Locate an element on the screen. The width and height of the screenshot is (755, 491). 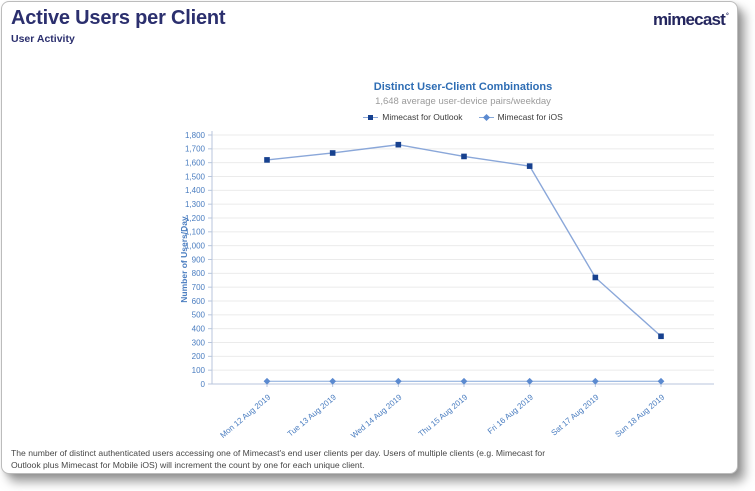
series-mimecast-for-ios is located at coordinates (464, 381).